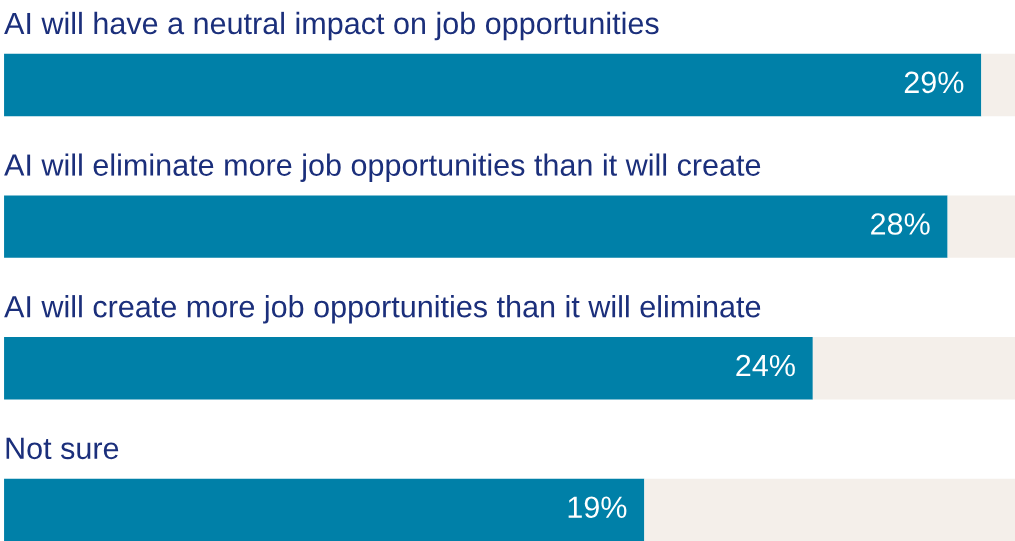  Describe the element at coordinates (382, 167) in the screenshot. I see `y-tick-label: AI will eliminate more job opportunities than it will create` at that location.